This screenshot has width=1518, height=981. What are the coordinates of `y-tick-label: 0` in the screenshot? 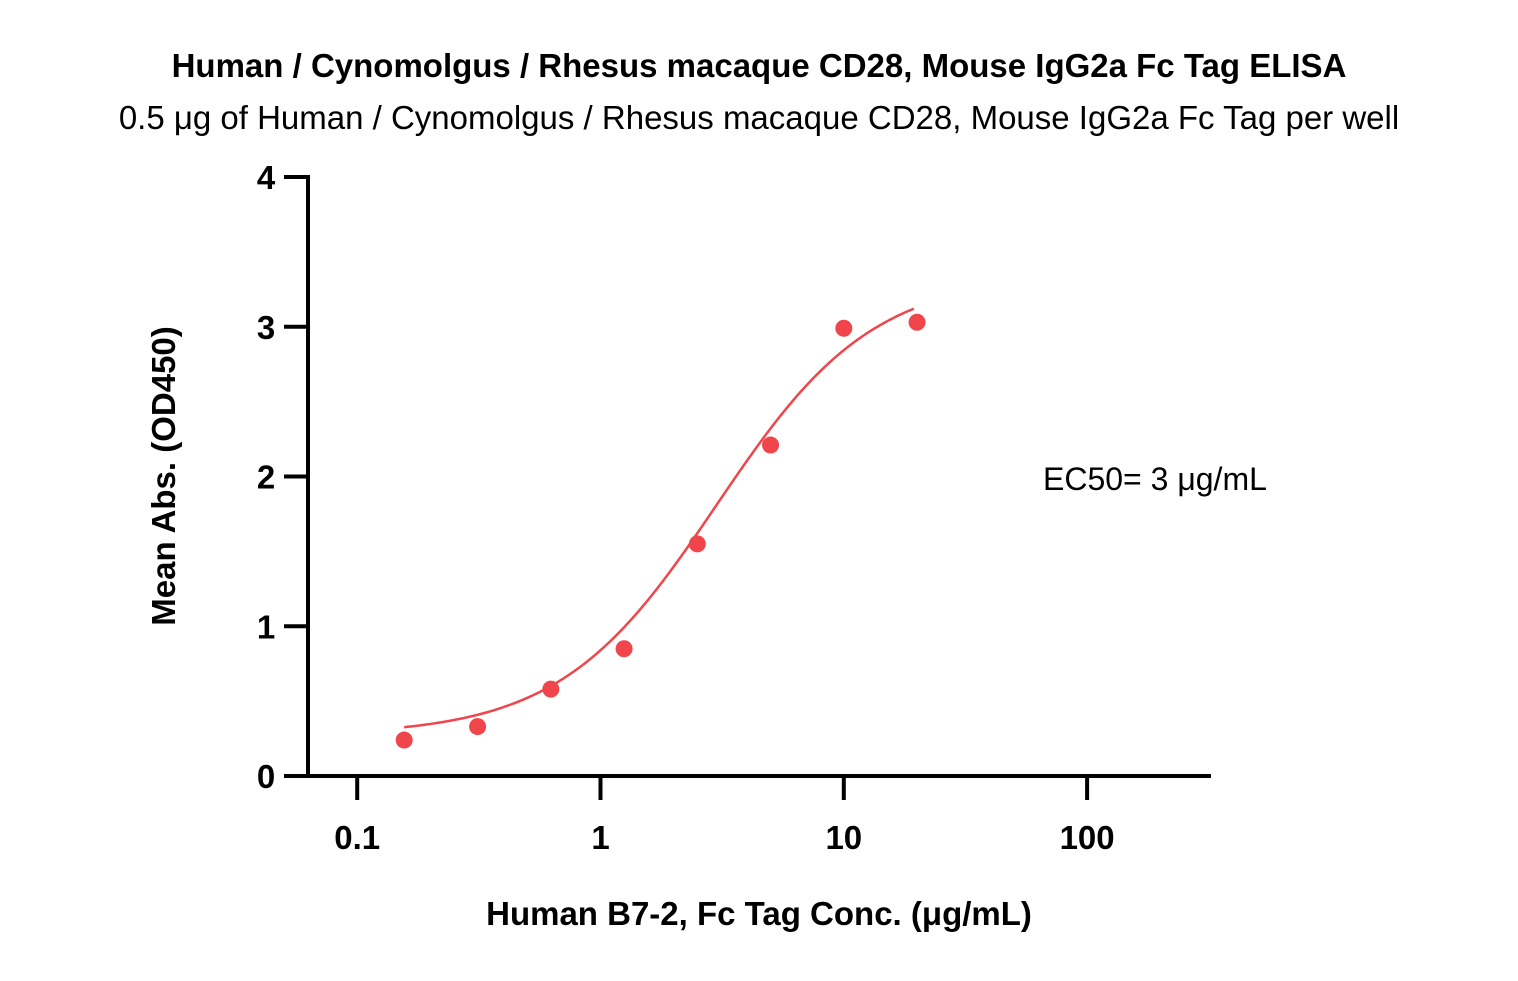 It's located at (266, 776).